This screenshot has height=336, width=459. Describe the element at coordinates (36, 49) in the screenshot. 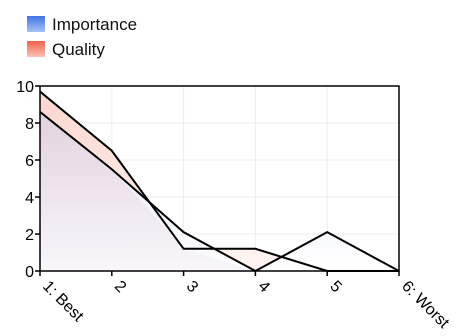

I see `legend-swatch-quality` at that location.